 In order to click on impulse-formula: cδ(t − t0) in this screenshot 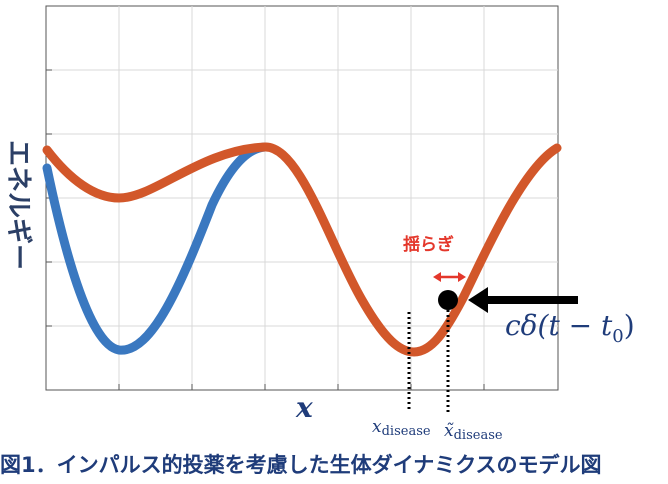, I will do `click(570, 328)`.